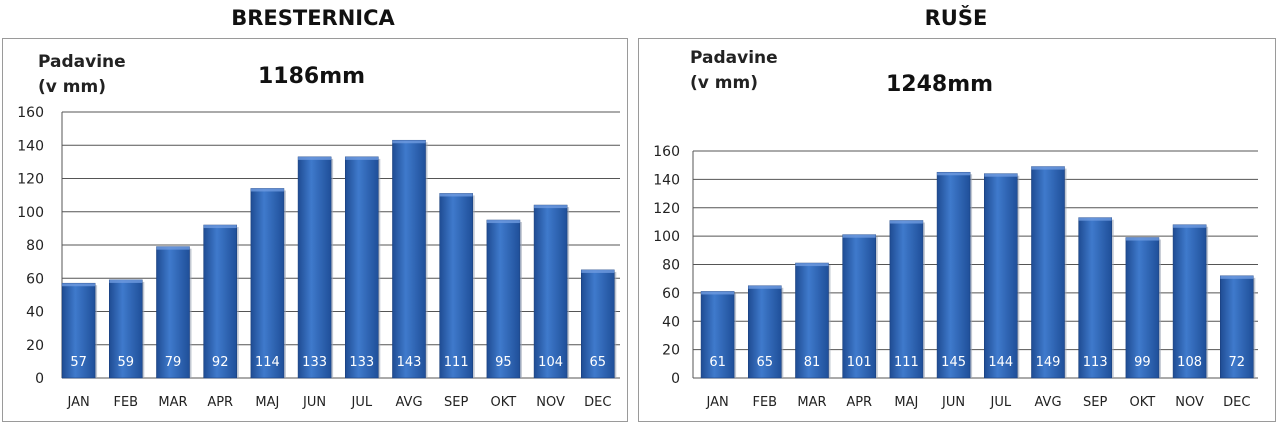 The width and height of the screenshot is (1280, 424). What do you see at coordinates (1000, 362) in the screenshot?
I see `data-label: 144` at bounding box center [1000, 362].